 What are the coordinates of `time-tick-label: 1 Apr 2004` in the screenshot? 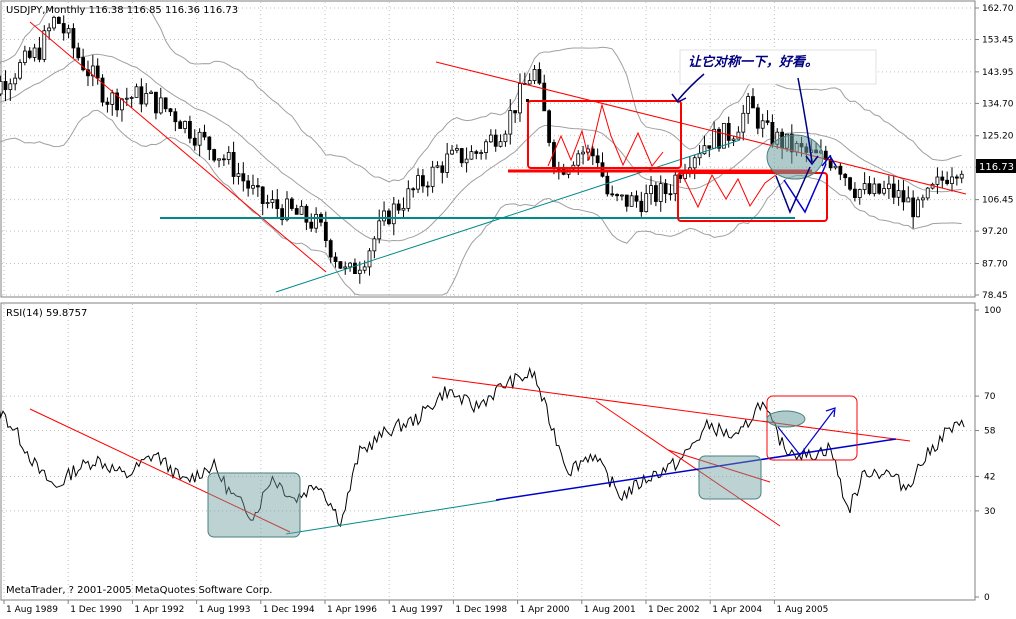 It's located at (737, 610).